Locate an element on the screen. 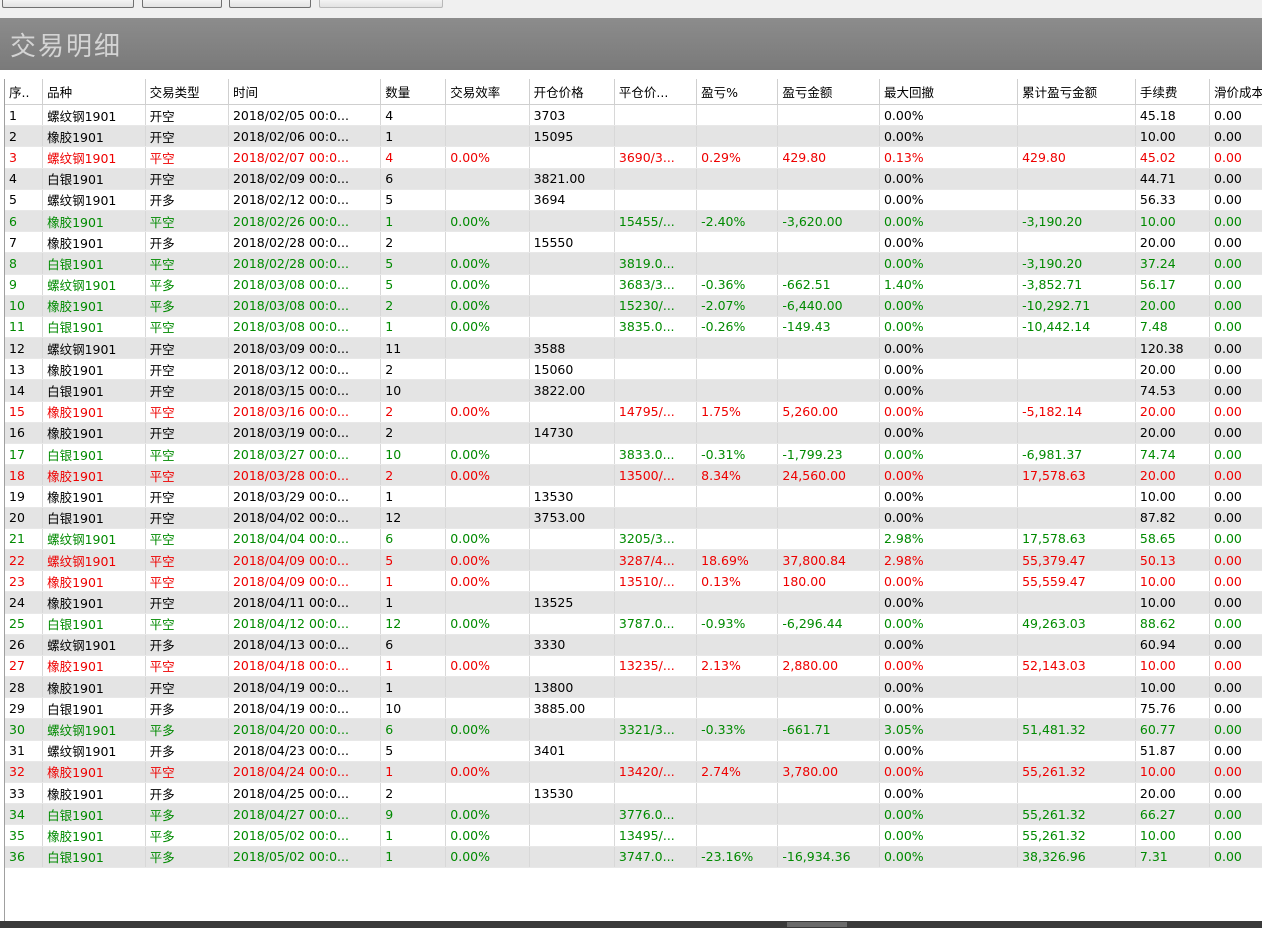 The height and width of the screenshot is (928, 1262). table-cell: -3,190.20 is located at coordinates (1076, 221).